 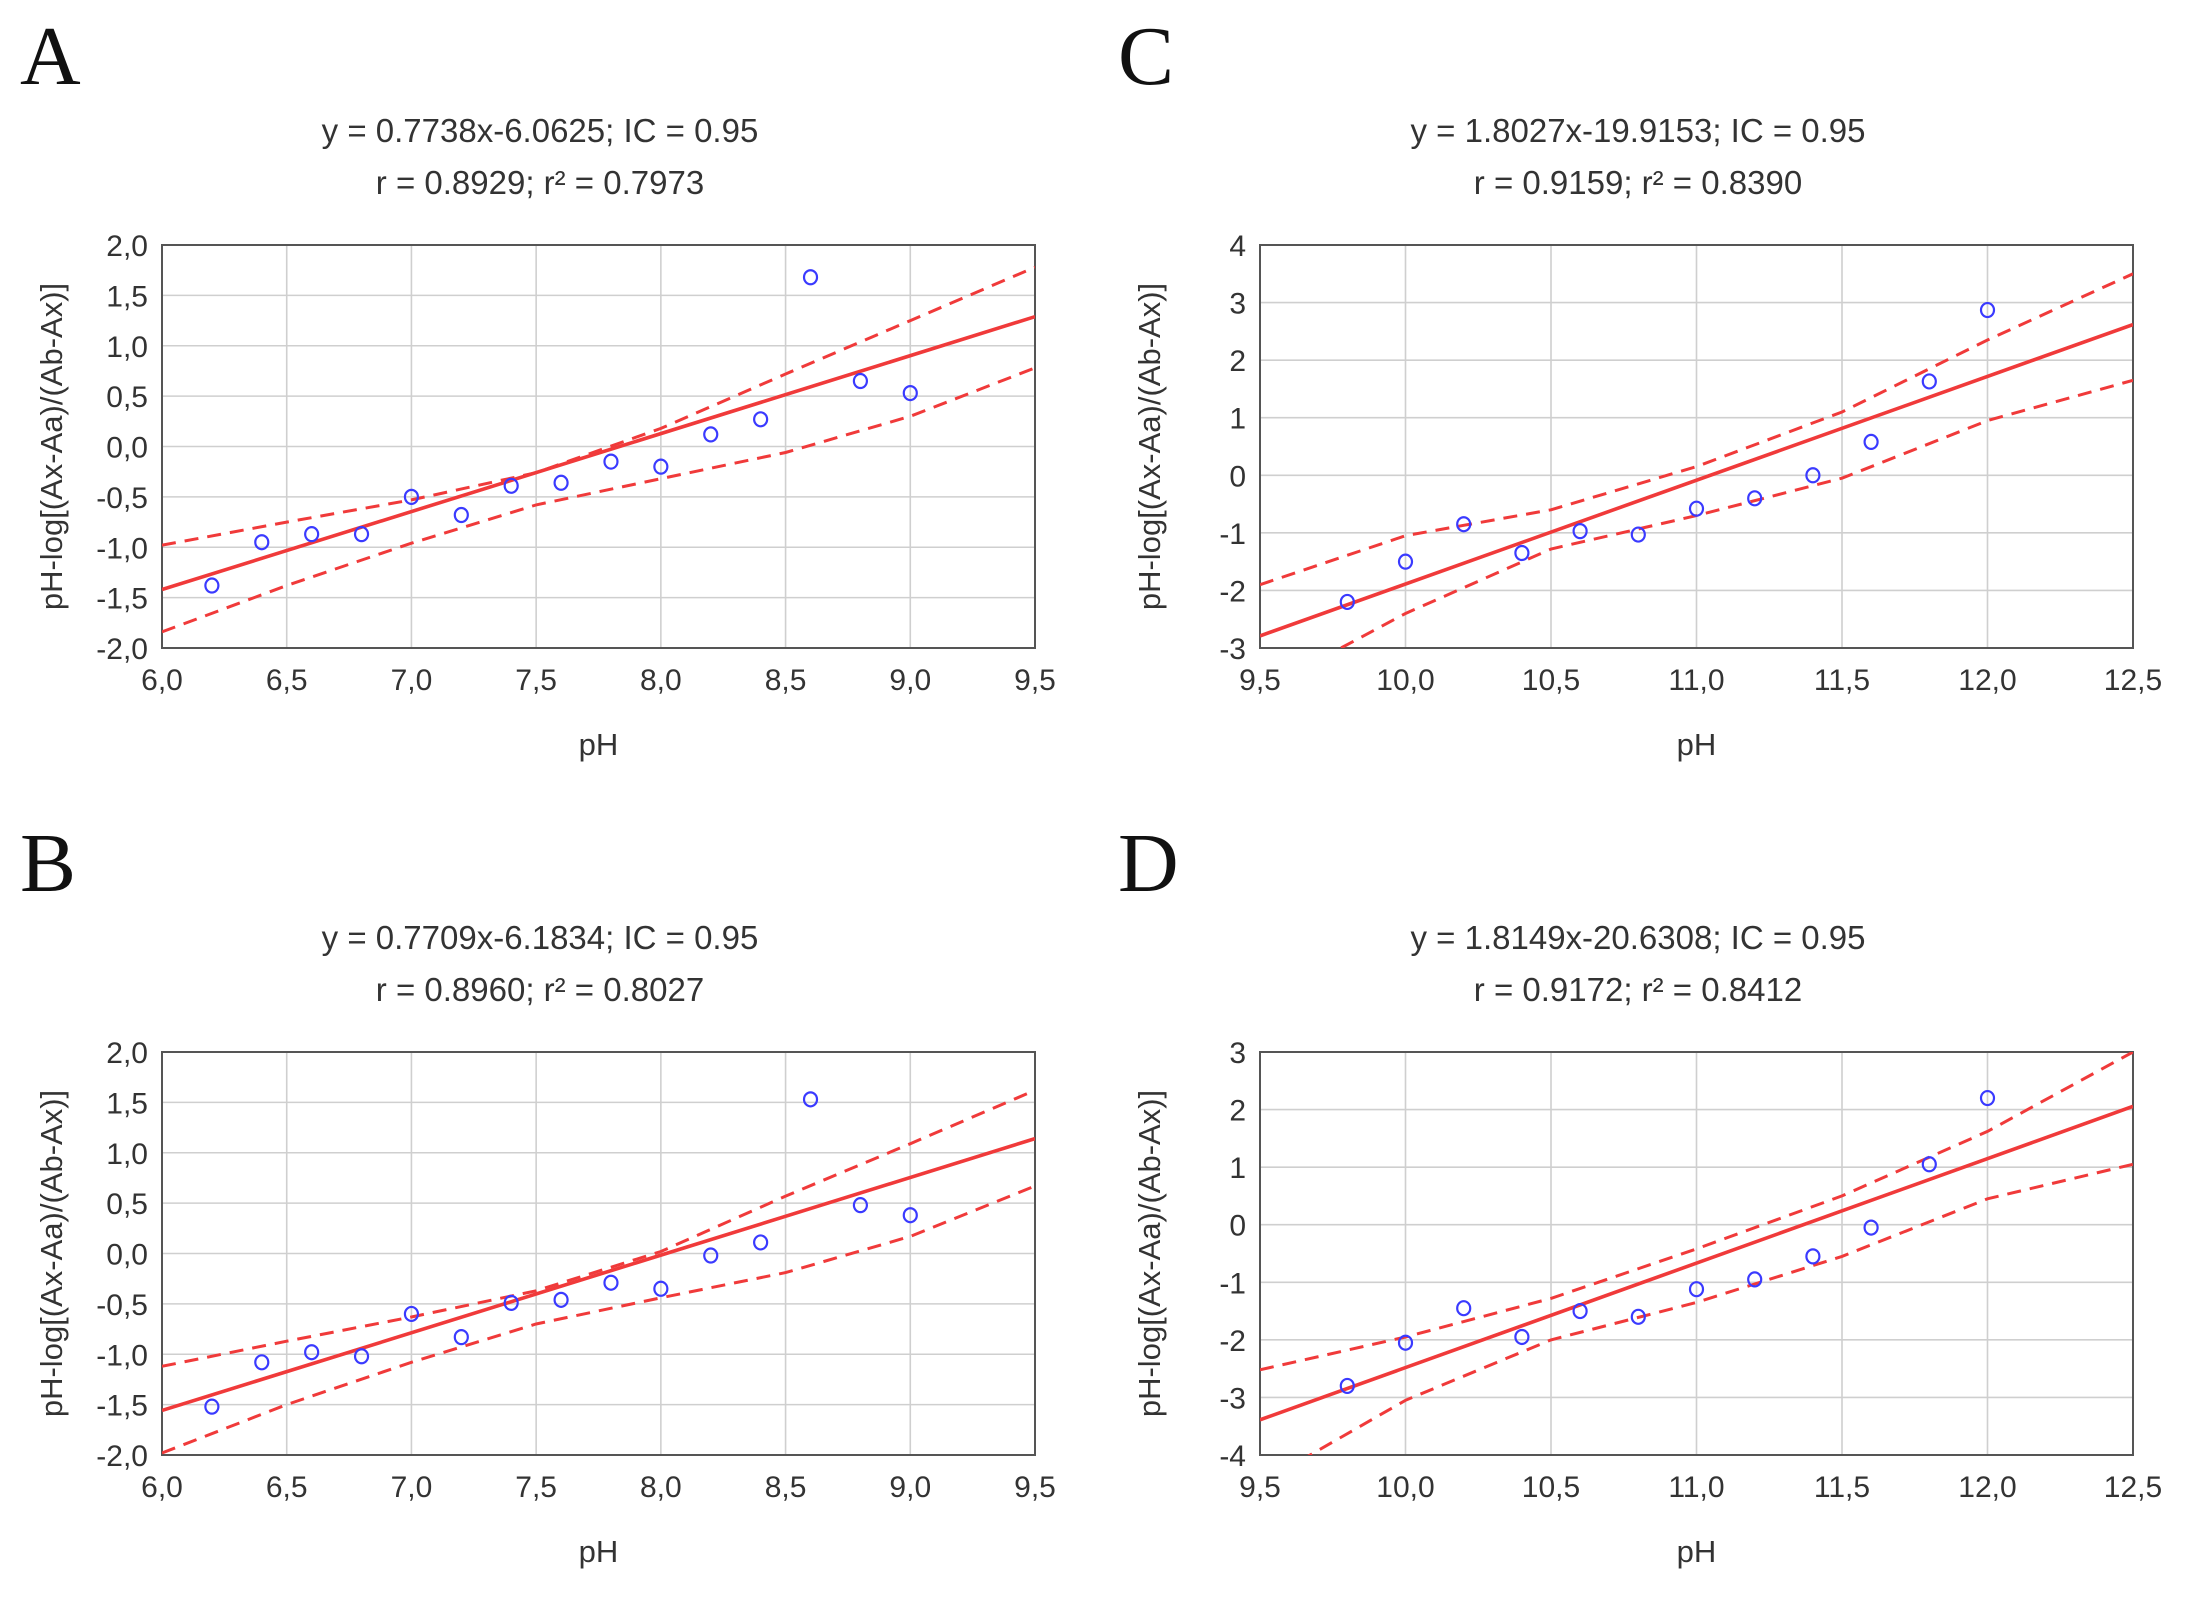 What do you see at coordinates (122, 1305) in the screenshot?
I see `y-tick-label: -0,5` at bounding box center [122, 1305].